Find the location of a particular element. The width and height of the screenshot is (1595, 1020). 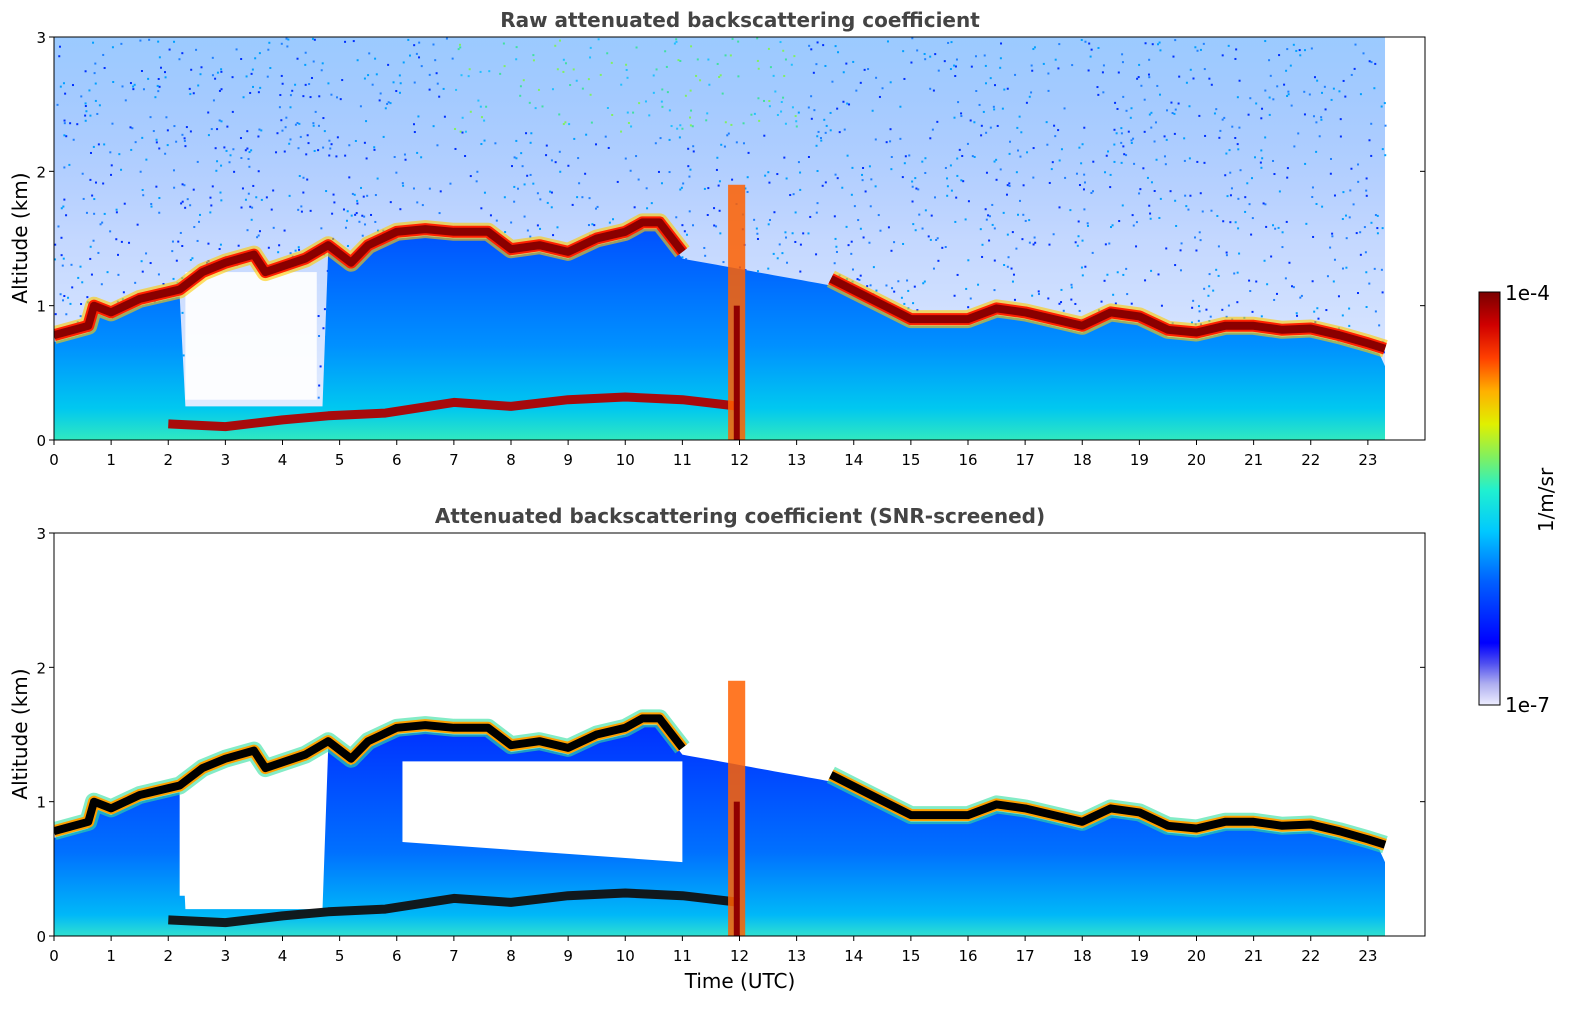

x-tick-label: 21 is located at coordinates (1253, 460).